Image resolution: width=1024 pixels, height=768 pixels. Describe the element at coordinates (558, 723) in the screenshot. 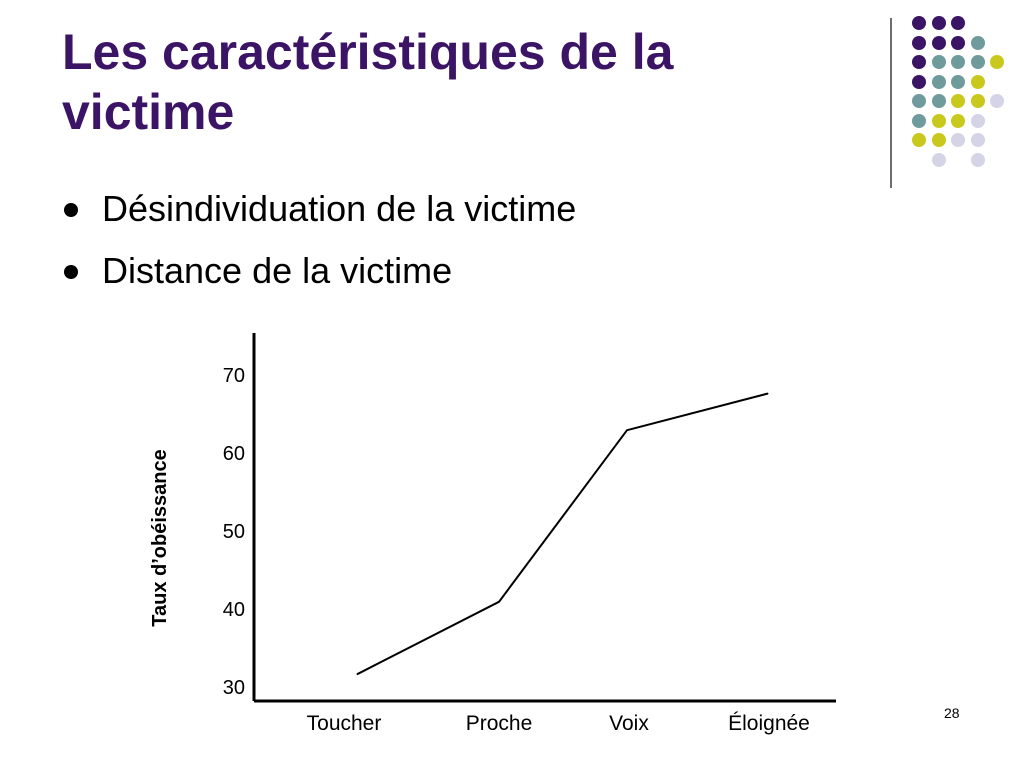

I see `x-tick-labels: Toucher Proche Voix Éloignée` at that location.